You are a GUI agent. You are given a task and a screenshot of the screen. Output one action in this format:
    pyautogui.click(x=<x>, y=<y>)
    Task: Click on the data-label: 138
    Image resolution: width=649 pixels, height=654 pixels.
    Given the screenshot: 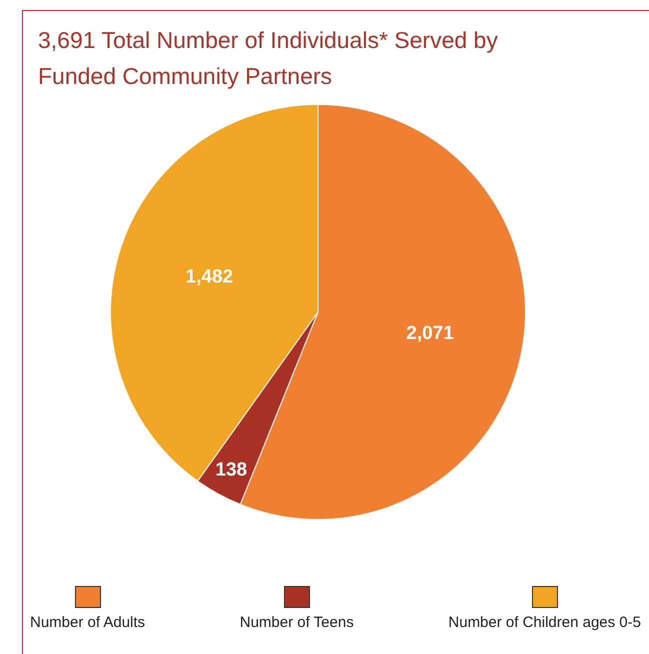 What is the action you would take?
    pyautogui.click(x=231, y=470)
    